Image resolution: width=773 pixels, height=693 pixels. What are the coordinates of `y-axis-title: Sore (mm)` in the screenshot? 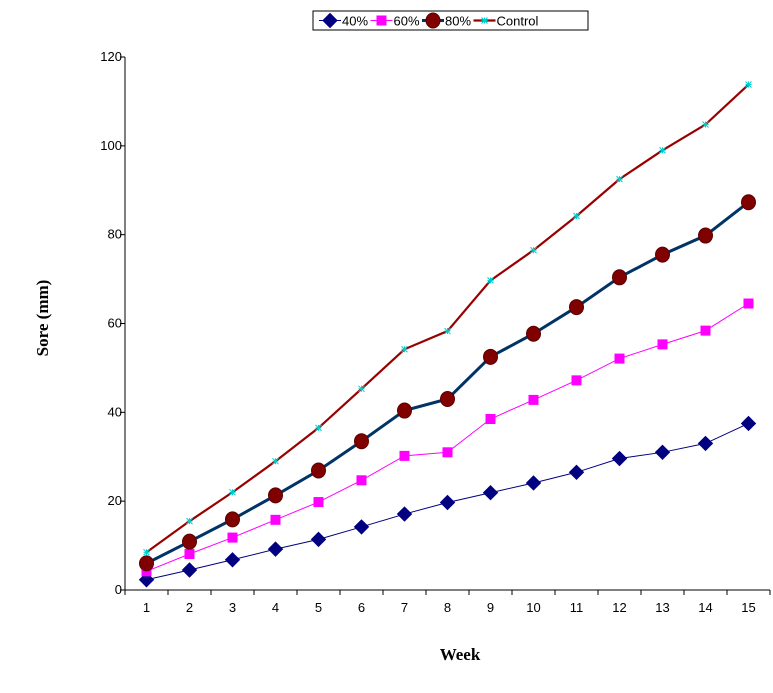 It's located at (42, 318).